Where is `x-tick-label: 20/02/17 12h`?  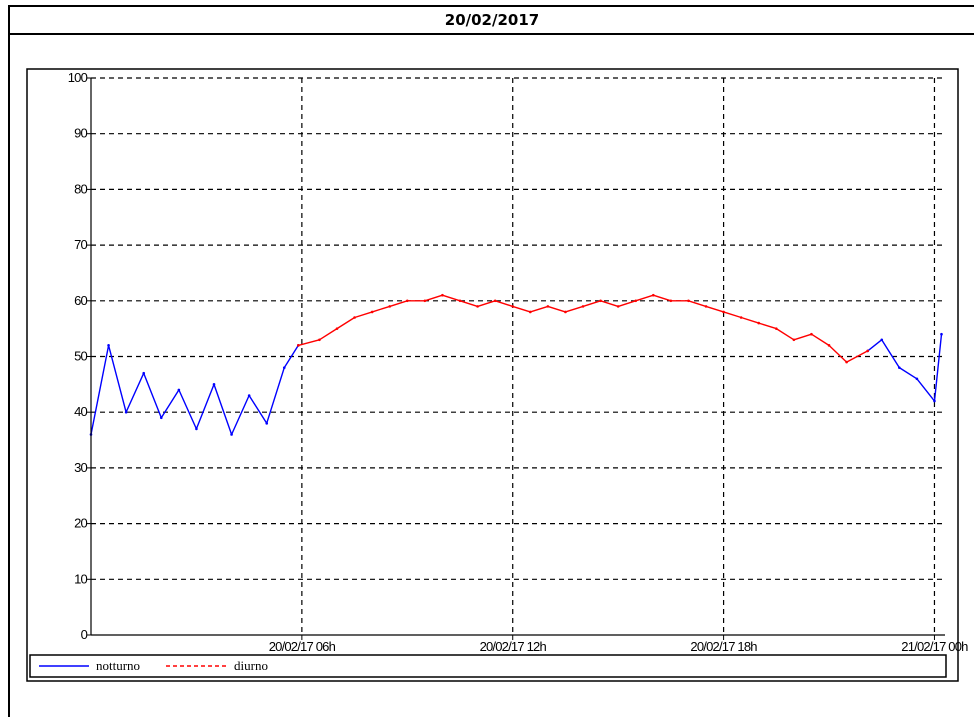 x-tick-label: 20/02/17 12h is located at coordinates (513, 646).